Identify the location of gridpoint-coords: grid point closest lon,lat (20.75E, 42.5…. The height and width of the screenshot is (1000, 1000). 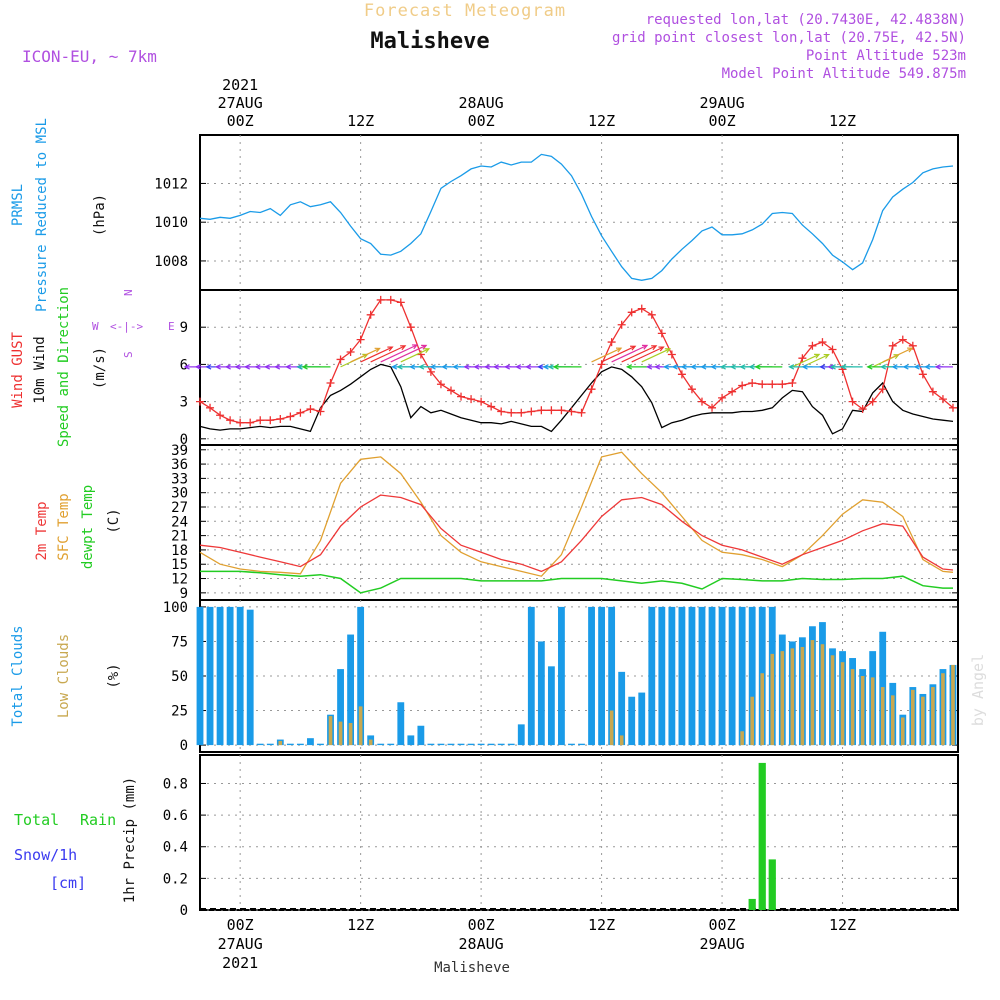
(789, 38).